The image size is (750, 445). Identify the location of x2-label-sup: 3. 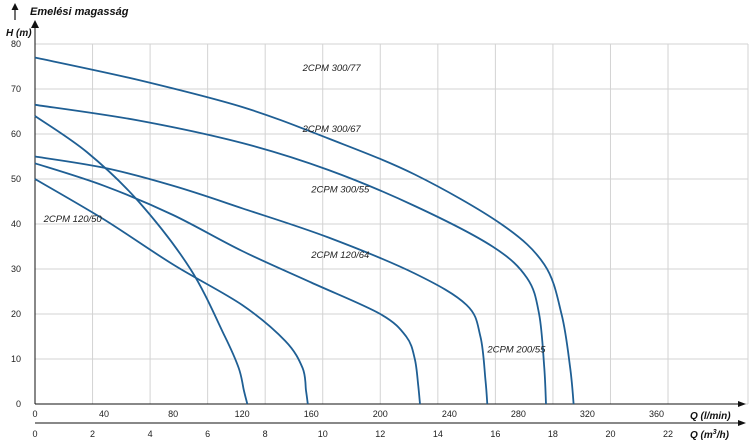
(715, 432).